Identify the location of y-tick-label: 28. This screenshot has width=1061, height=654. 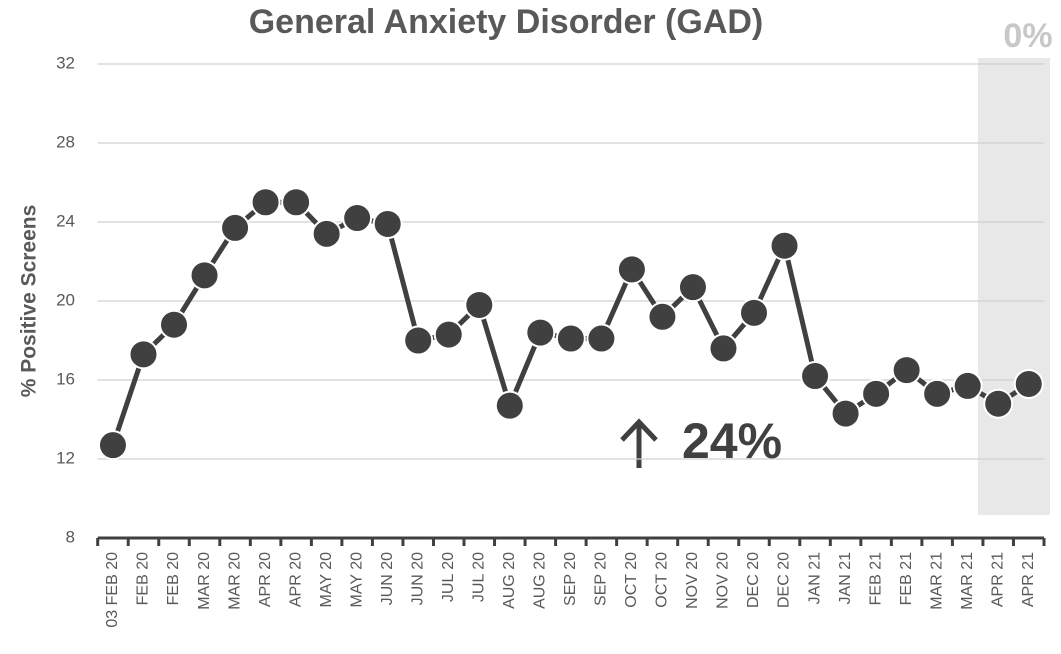
(65, 141).